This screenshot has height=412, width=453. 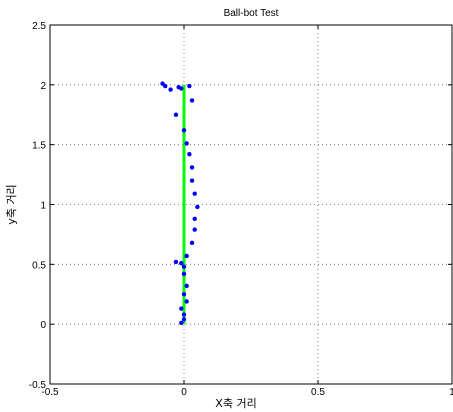 What do you see at coordinates (39, 146) in the screenshot?
I see `y-tick-label: 1.5` at bounding box center [39, 146].